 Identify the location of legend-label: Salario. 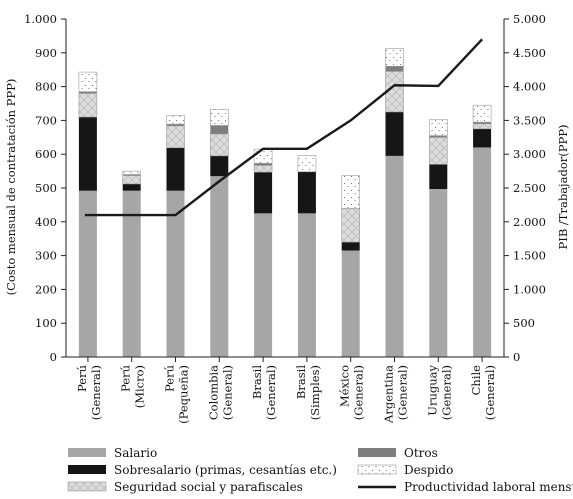
(135, 453).